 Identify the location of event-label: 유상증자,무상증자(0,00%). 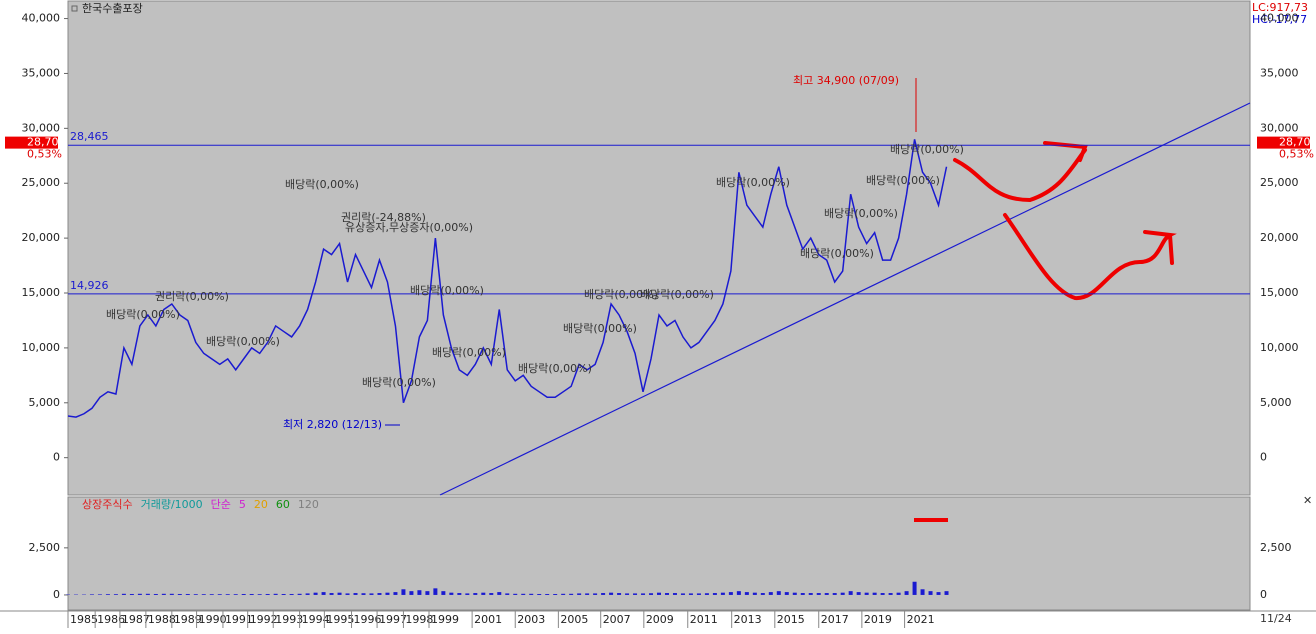
(409, 227).